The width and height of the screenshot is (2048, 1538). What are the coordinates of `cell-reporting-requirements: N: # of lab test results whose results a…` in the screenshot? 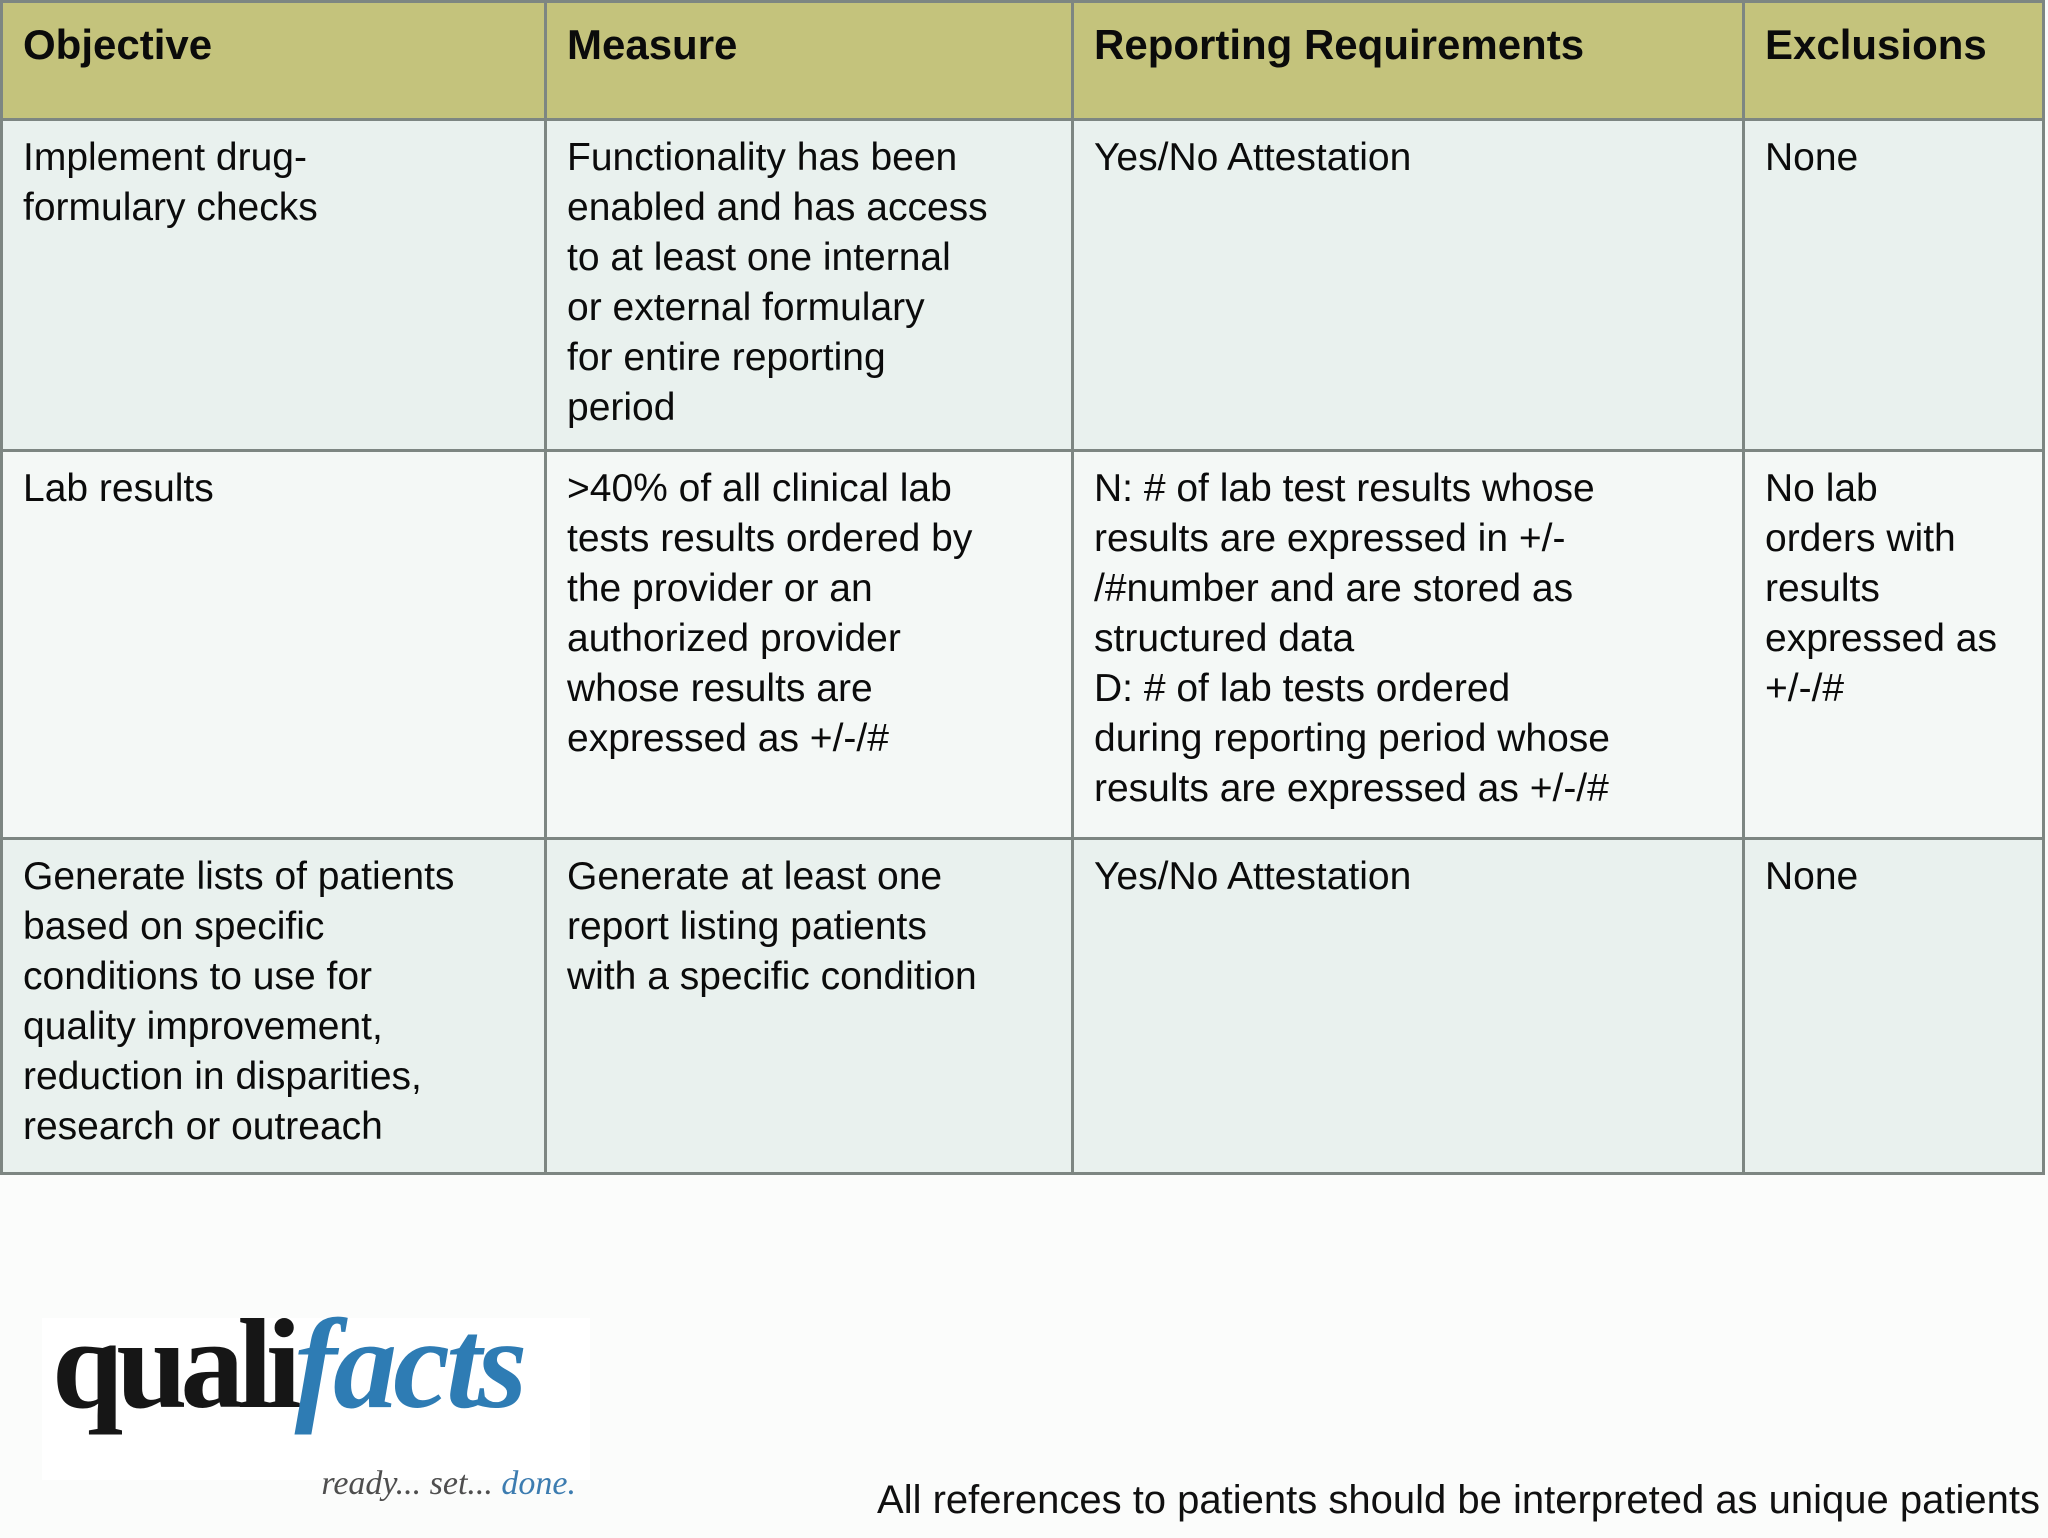 It's located at (1408, 644).